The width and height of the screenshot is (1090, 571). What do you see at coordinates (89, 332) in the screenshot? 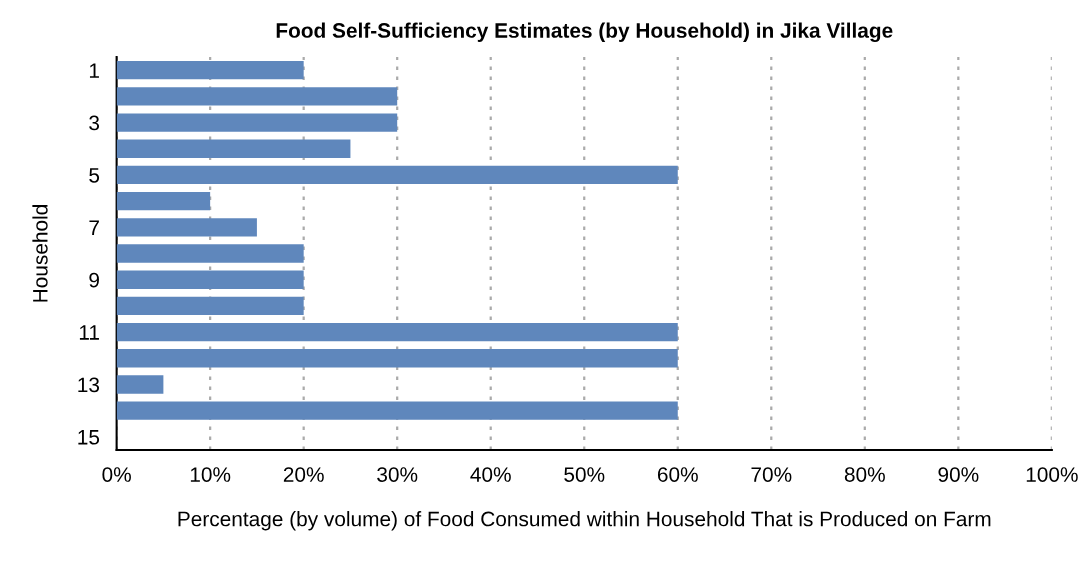
I see `y-tick-label: 11` at bounding box center [89, 332].